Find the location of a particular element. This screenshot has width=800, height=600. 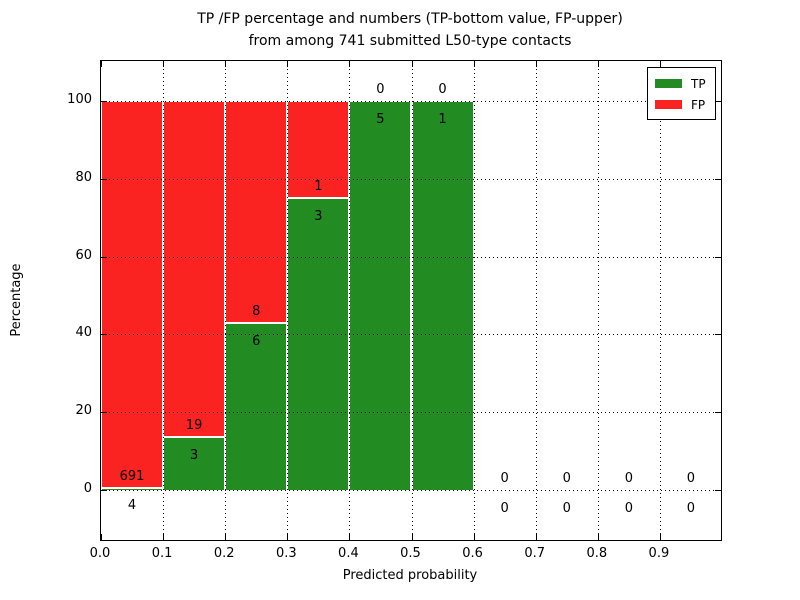

x-axis-label: Predicted probability is located at coordinates (410, 575).